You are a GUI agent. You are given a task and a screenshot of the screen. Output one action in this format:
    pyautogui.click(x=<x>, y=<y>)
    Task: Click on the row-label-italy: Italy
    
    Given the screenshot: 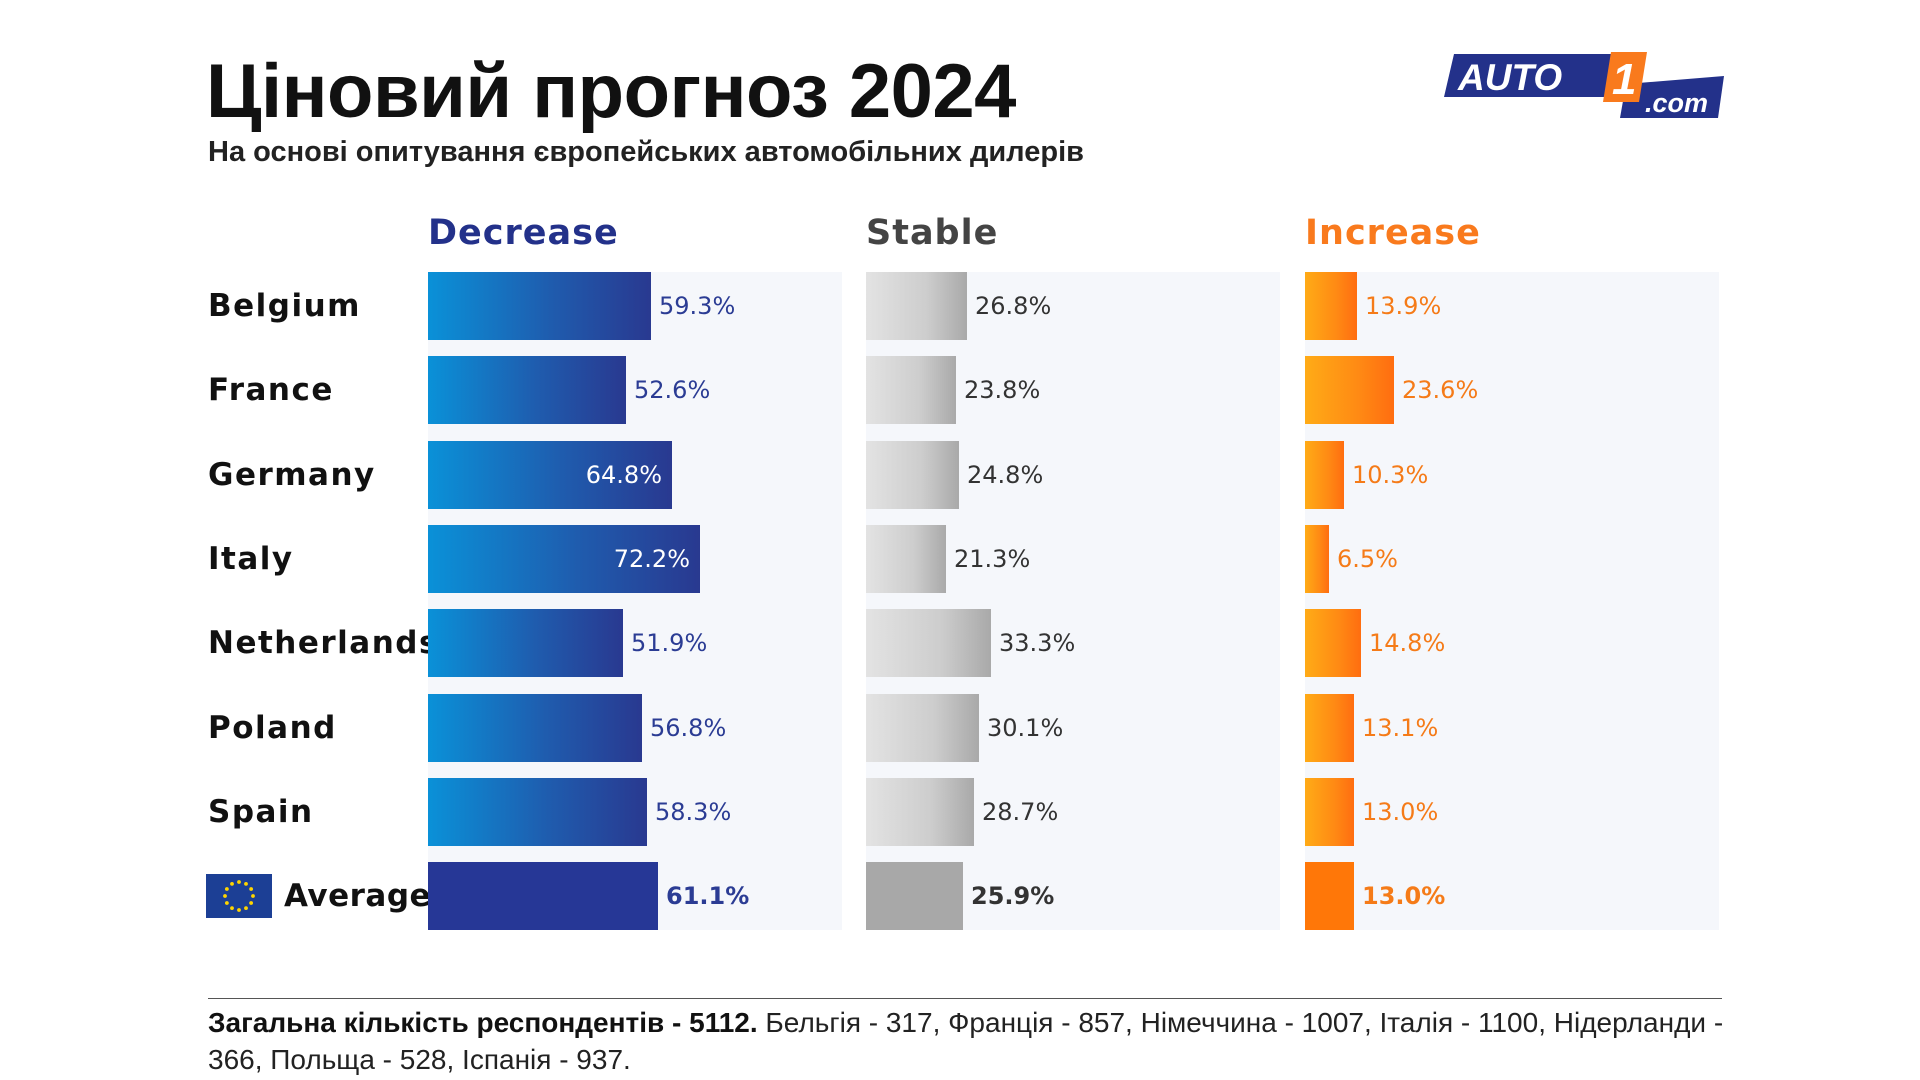 What is the action you would take?
    pyautogui.click(x=251, y=559)
    